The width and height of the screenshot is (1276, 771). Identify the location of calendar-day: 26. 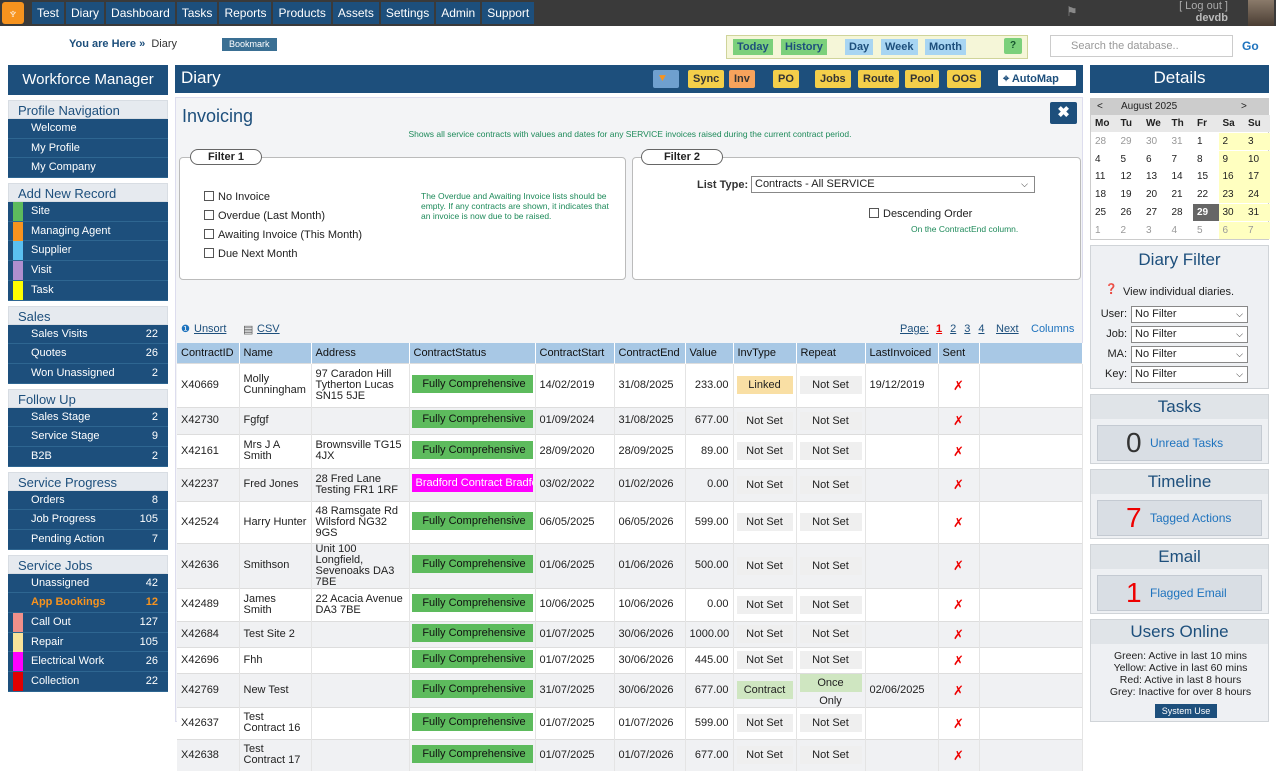
(1126, 212).